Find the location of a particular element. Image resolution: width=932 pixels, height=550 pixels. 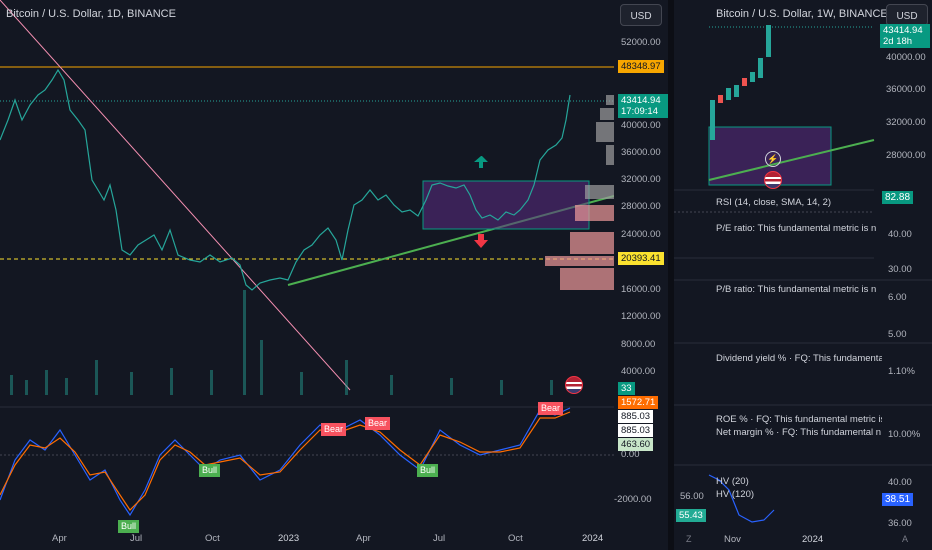

hv120-label: HV (120) is located at coordinates (735, 494).